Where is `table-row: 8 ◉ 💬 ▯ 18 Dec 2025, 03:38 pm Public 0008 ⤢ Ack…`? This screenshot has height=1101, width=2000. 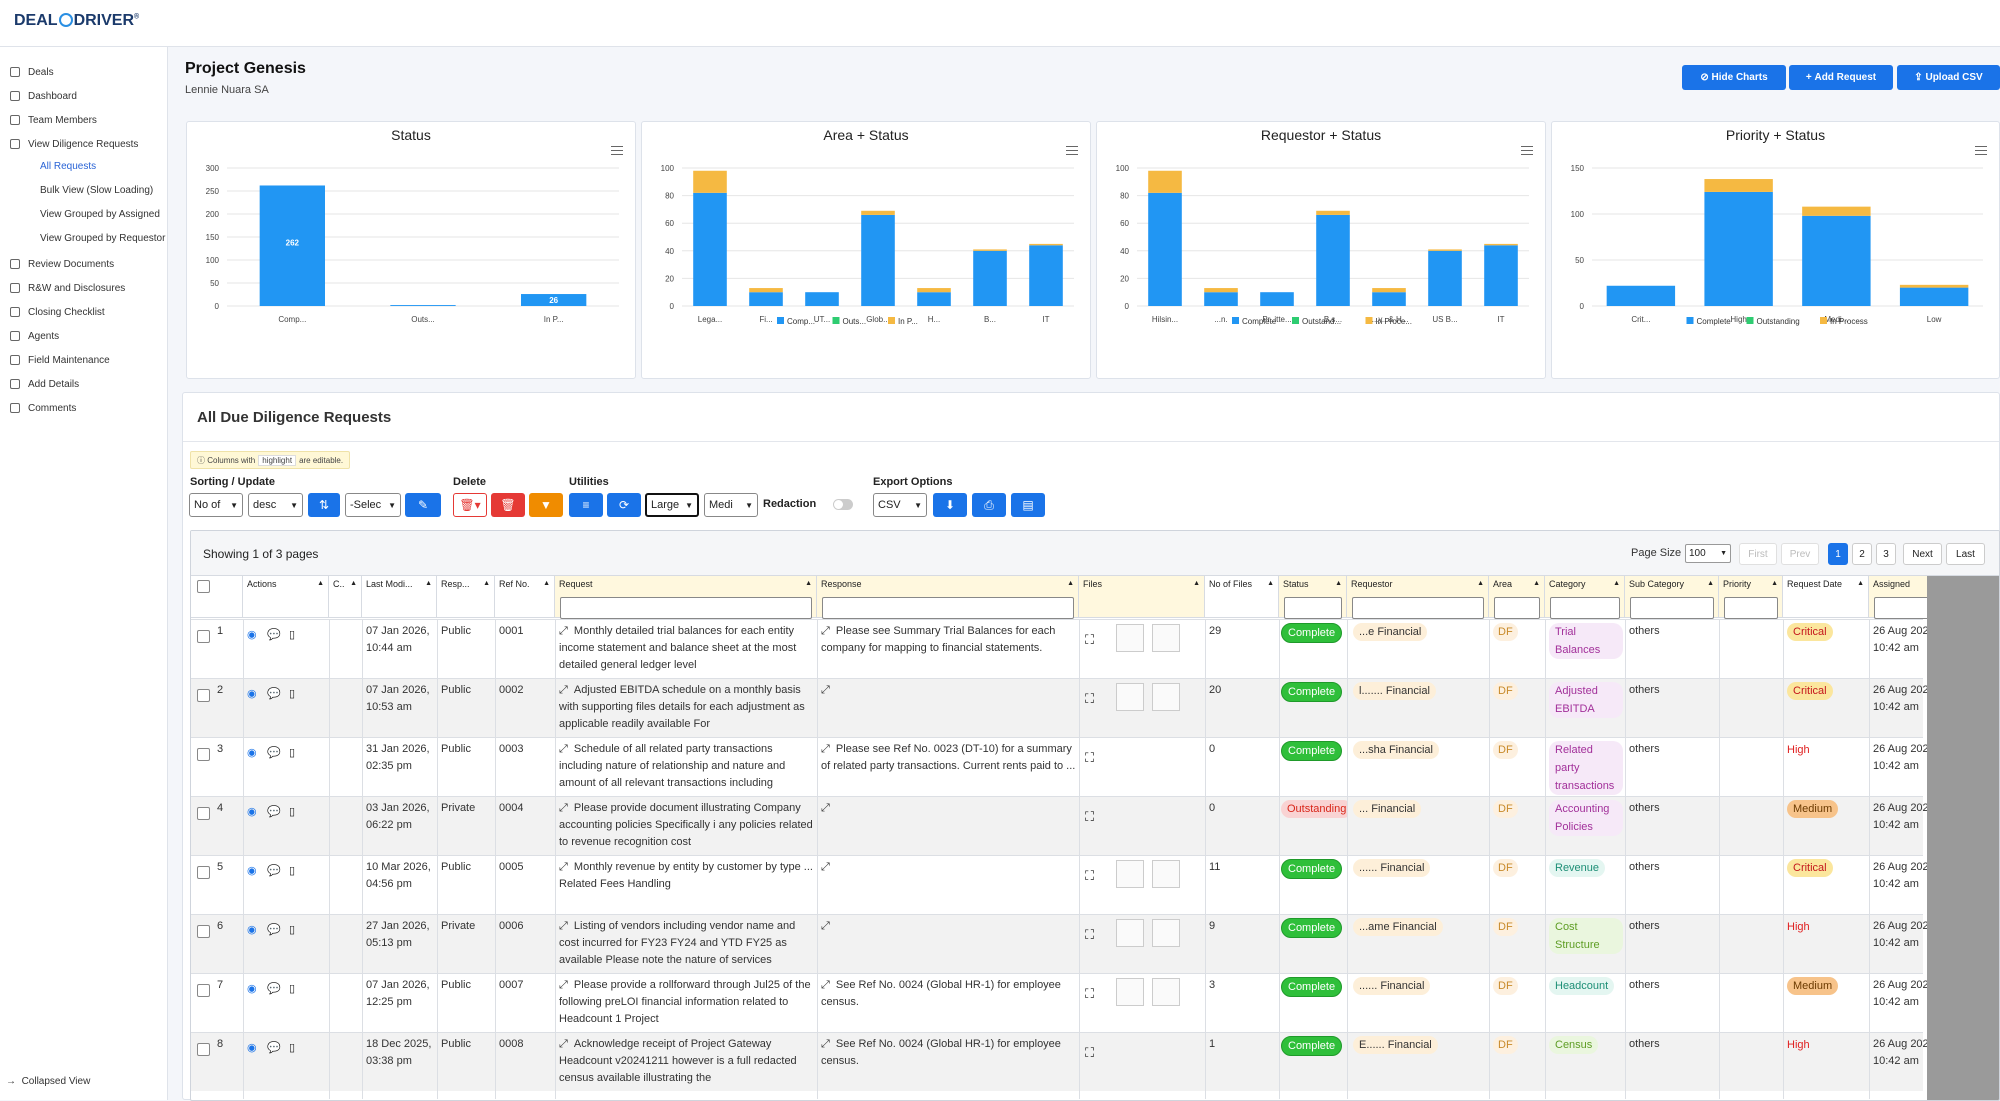
table-row: 8 ◉ 💬 ▯ 18 Dec 2025, 03:38 pm Public 0008 ⤢ Ack… is located at coordinates (1064, 1061).